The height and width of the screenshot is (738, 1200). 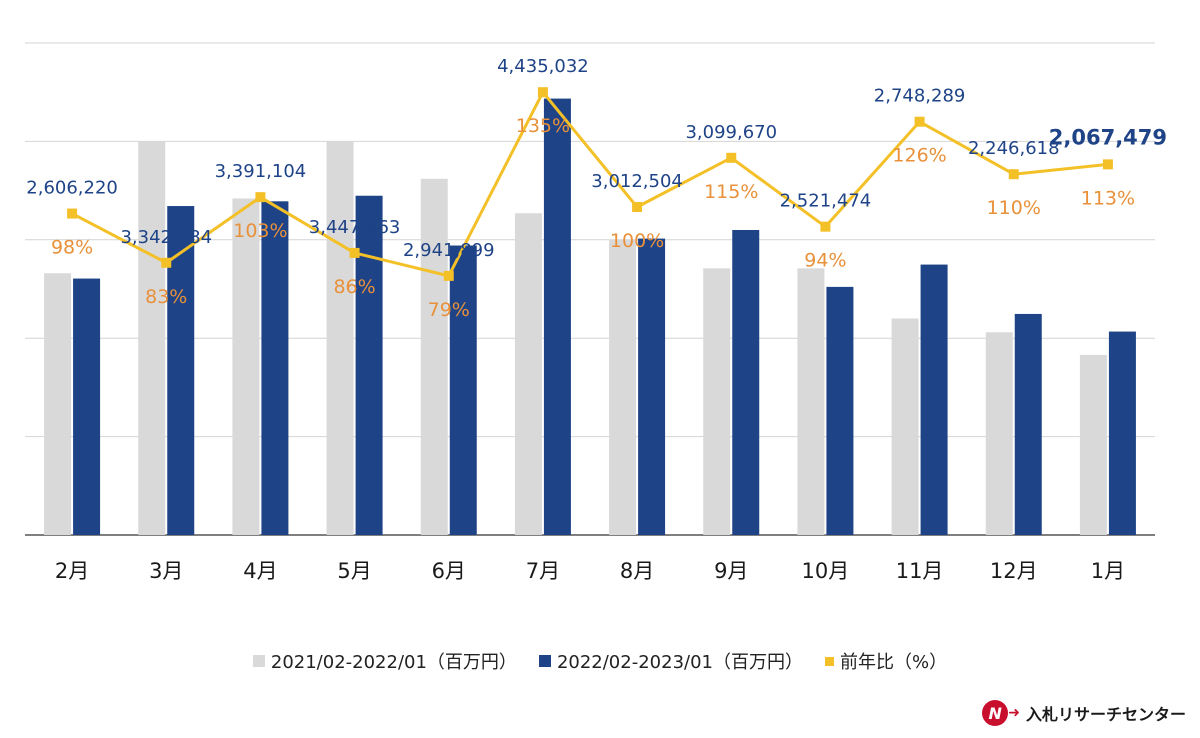 I want to click on x-tick-label: 12月, so click(x=1014, y=571).